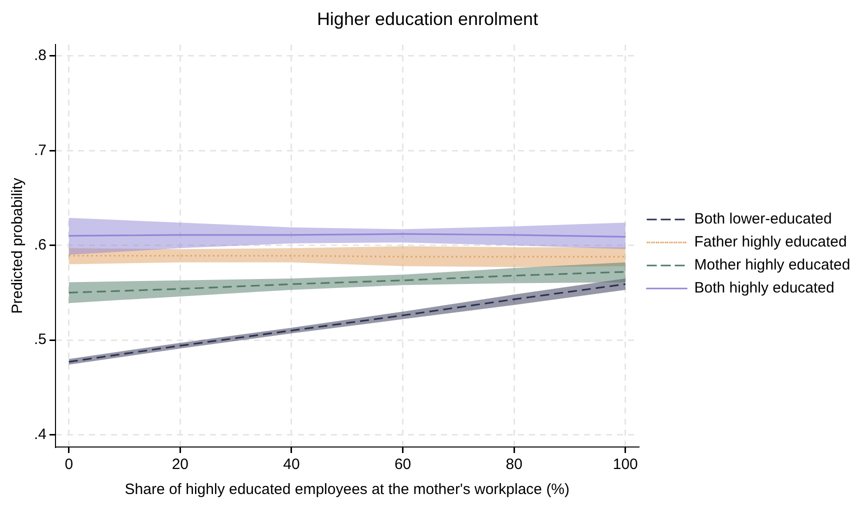 The image size is (855, 508). Describe the element at coordinates (180, 465) in the screenshot. I see `x-tick-label: 20` at that location.